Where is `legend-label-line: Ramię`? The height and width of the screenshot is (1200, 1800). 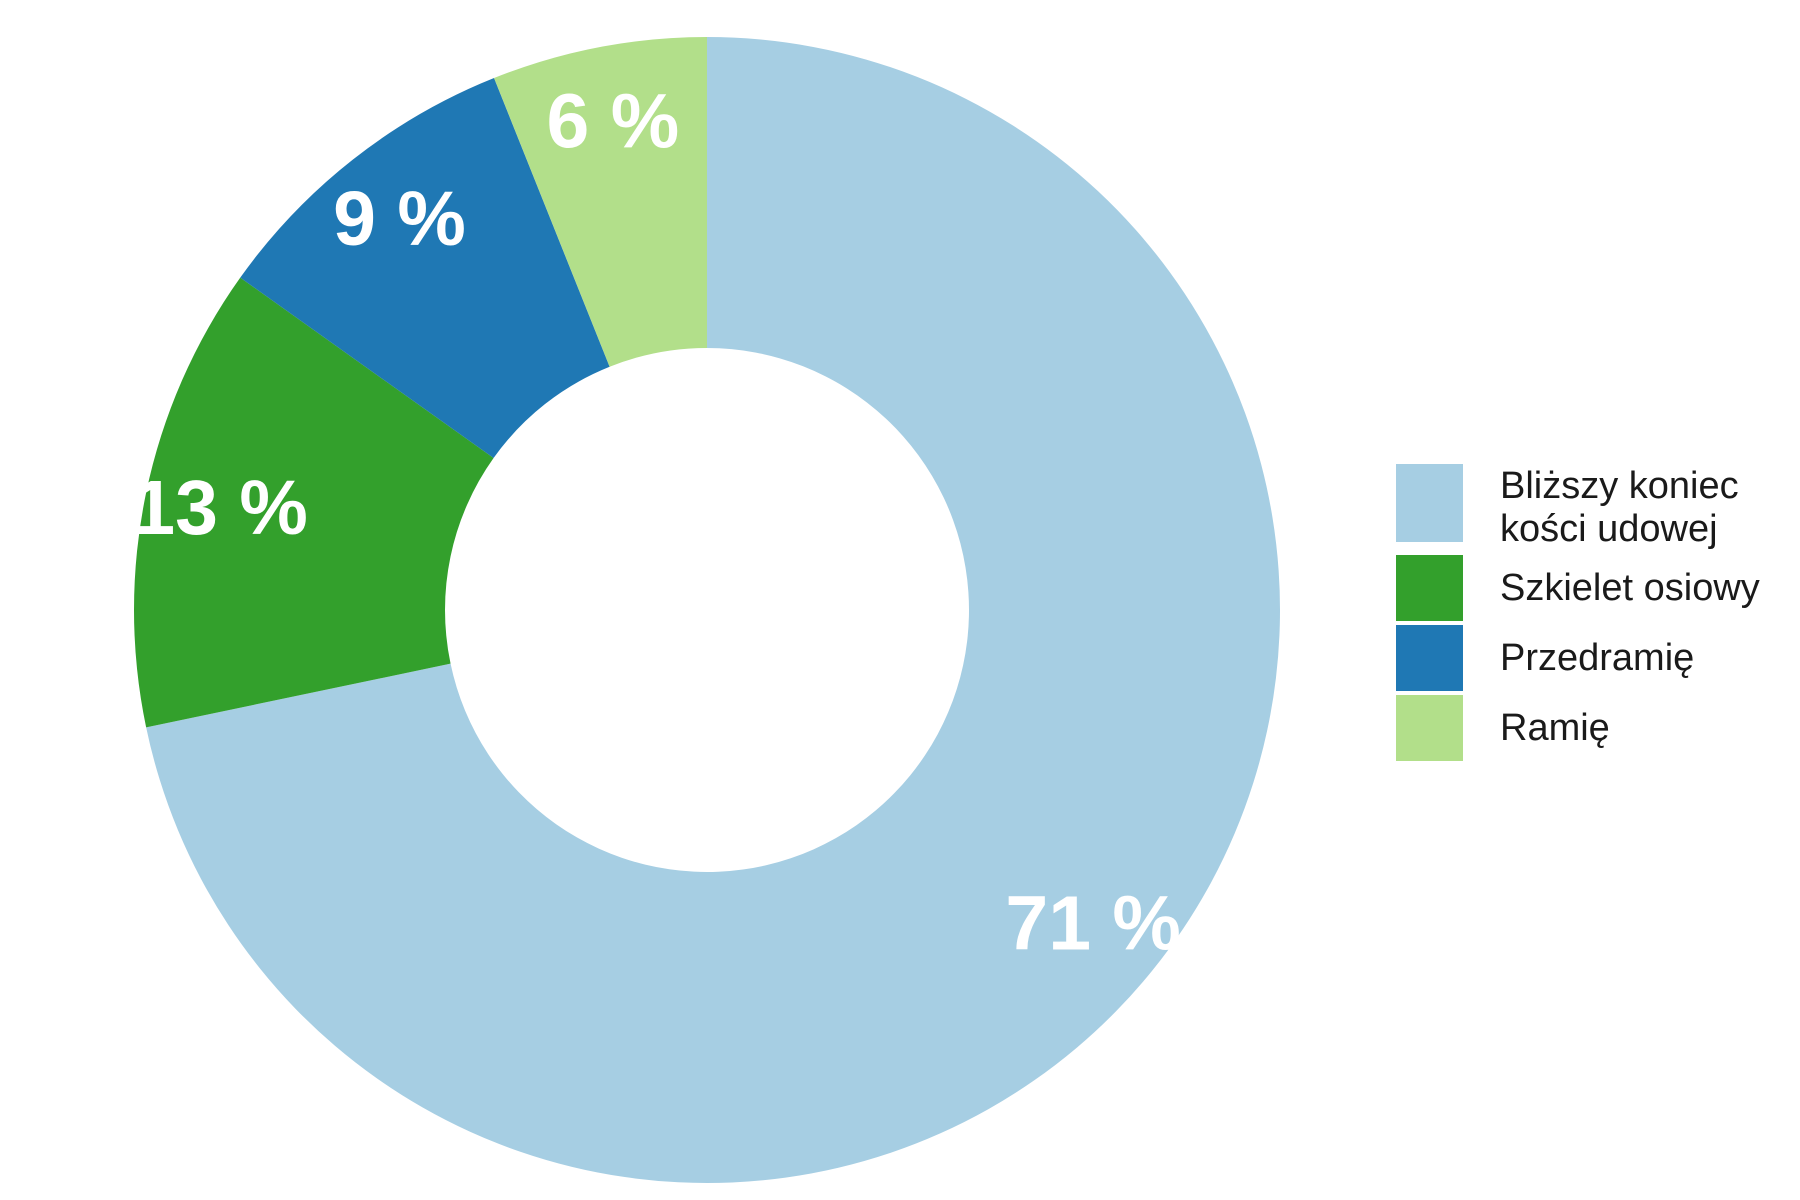 legend-label-line: Ramię is located at coordinates (1555, 728).